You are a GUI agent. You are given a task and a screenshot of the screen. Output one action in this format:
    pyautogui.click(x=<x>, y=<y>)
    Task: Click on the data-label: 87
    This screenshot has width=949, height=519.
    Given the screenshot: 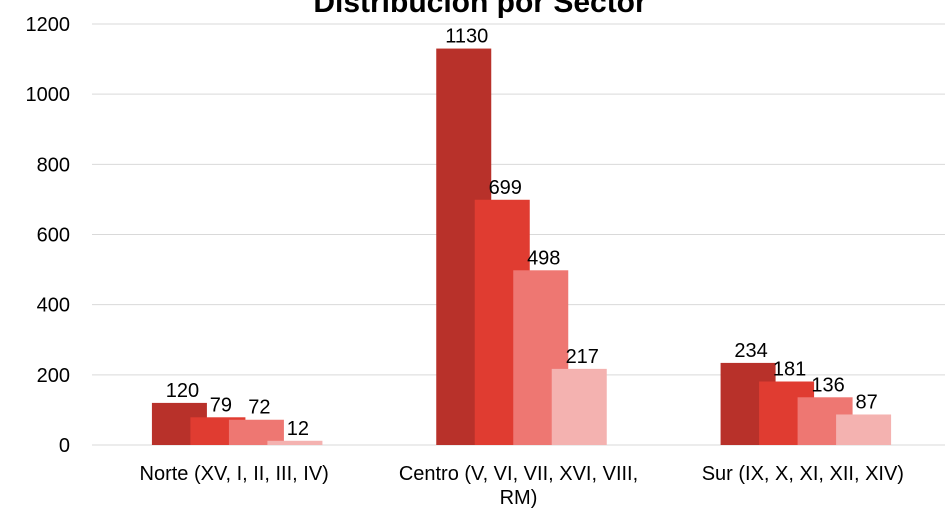 What is the action you would take?
    pyautogui.click(x=866, y=402)
    